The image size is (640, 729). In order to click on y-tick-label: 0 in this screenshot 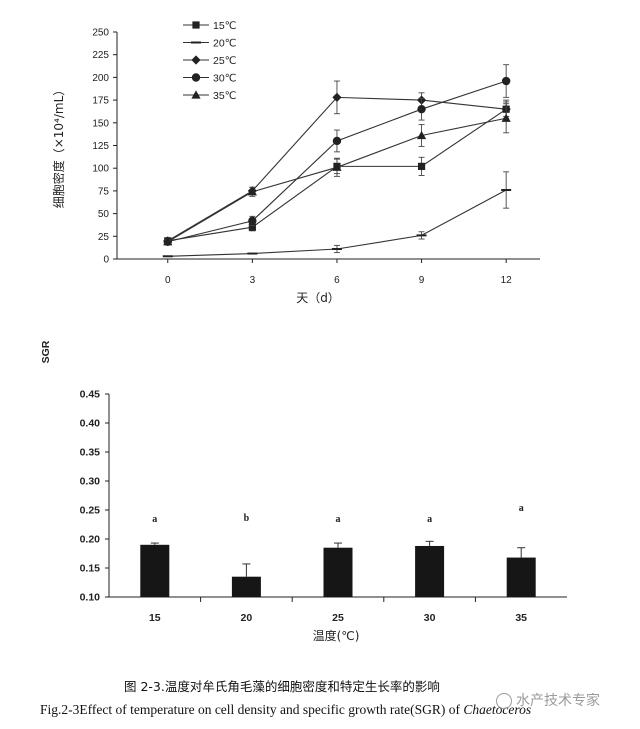, I will do `click(106, 260)`.